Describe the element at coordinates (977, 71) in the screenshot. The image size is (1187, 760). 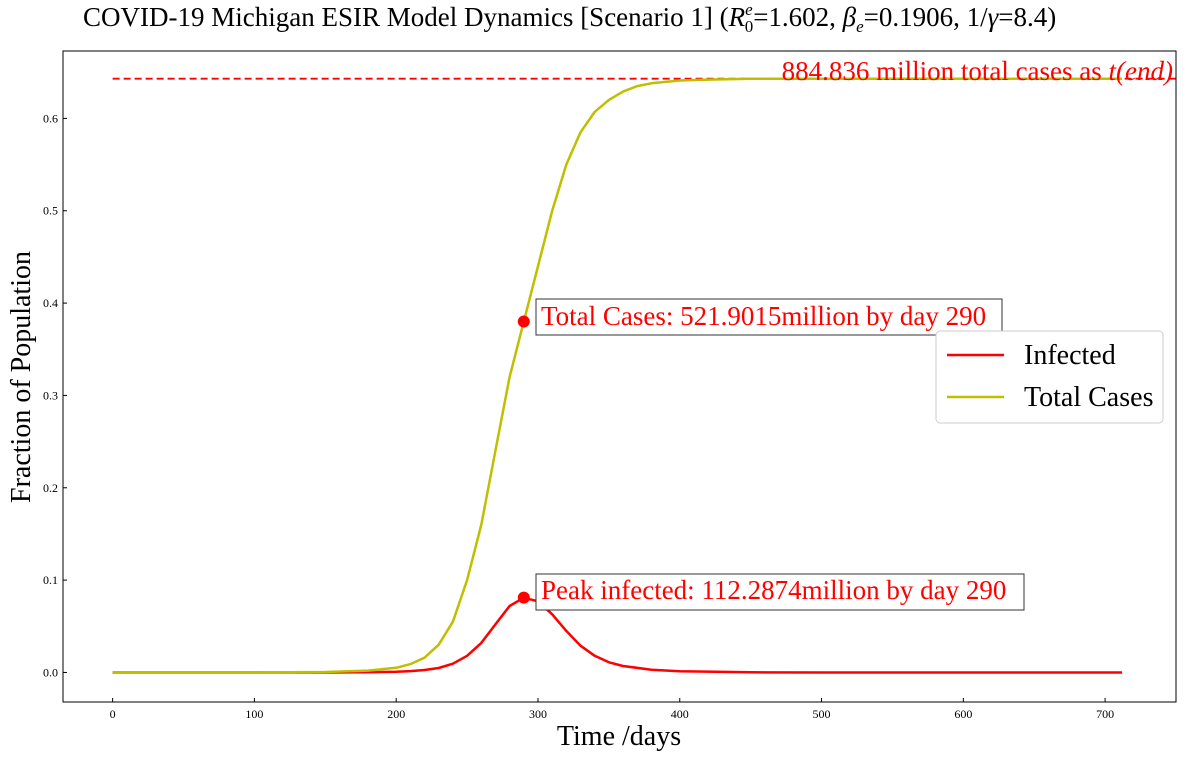
I see `total-end-annotation: 884.836 million total cases as t(end)` at that location.